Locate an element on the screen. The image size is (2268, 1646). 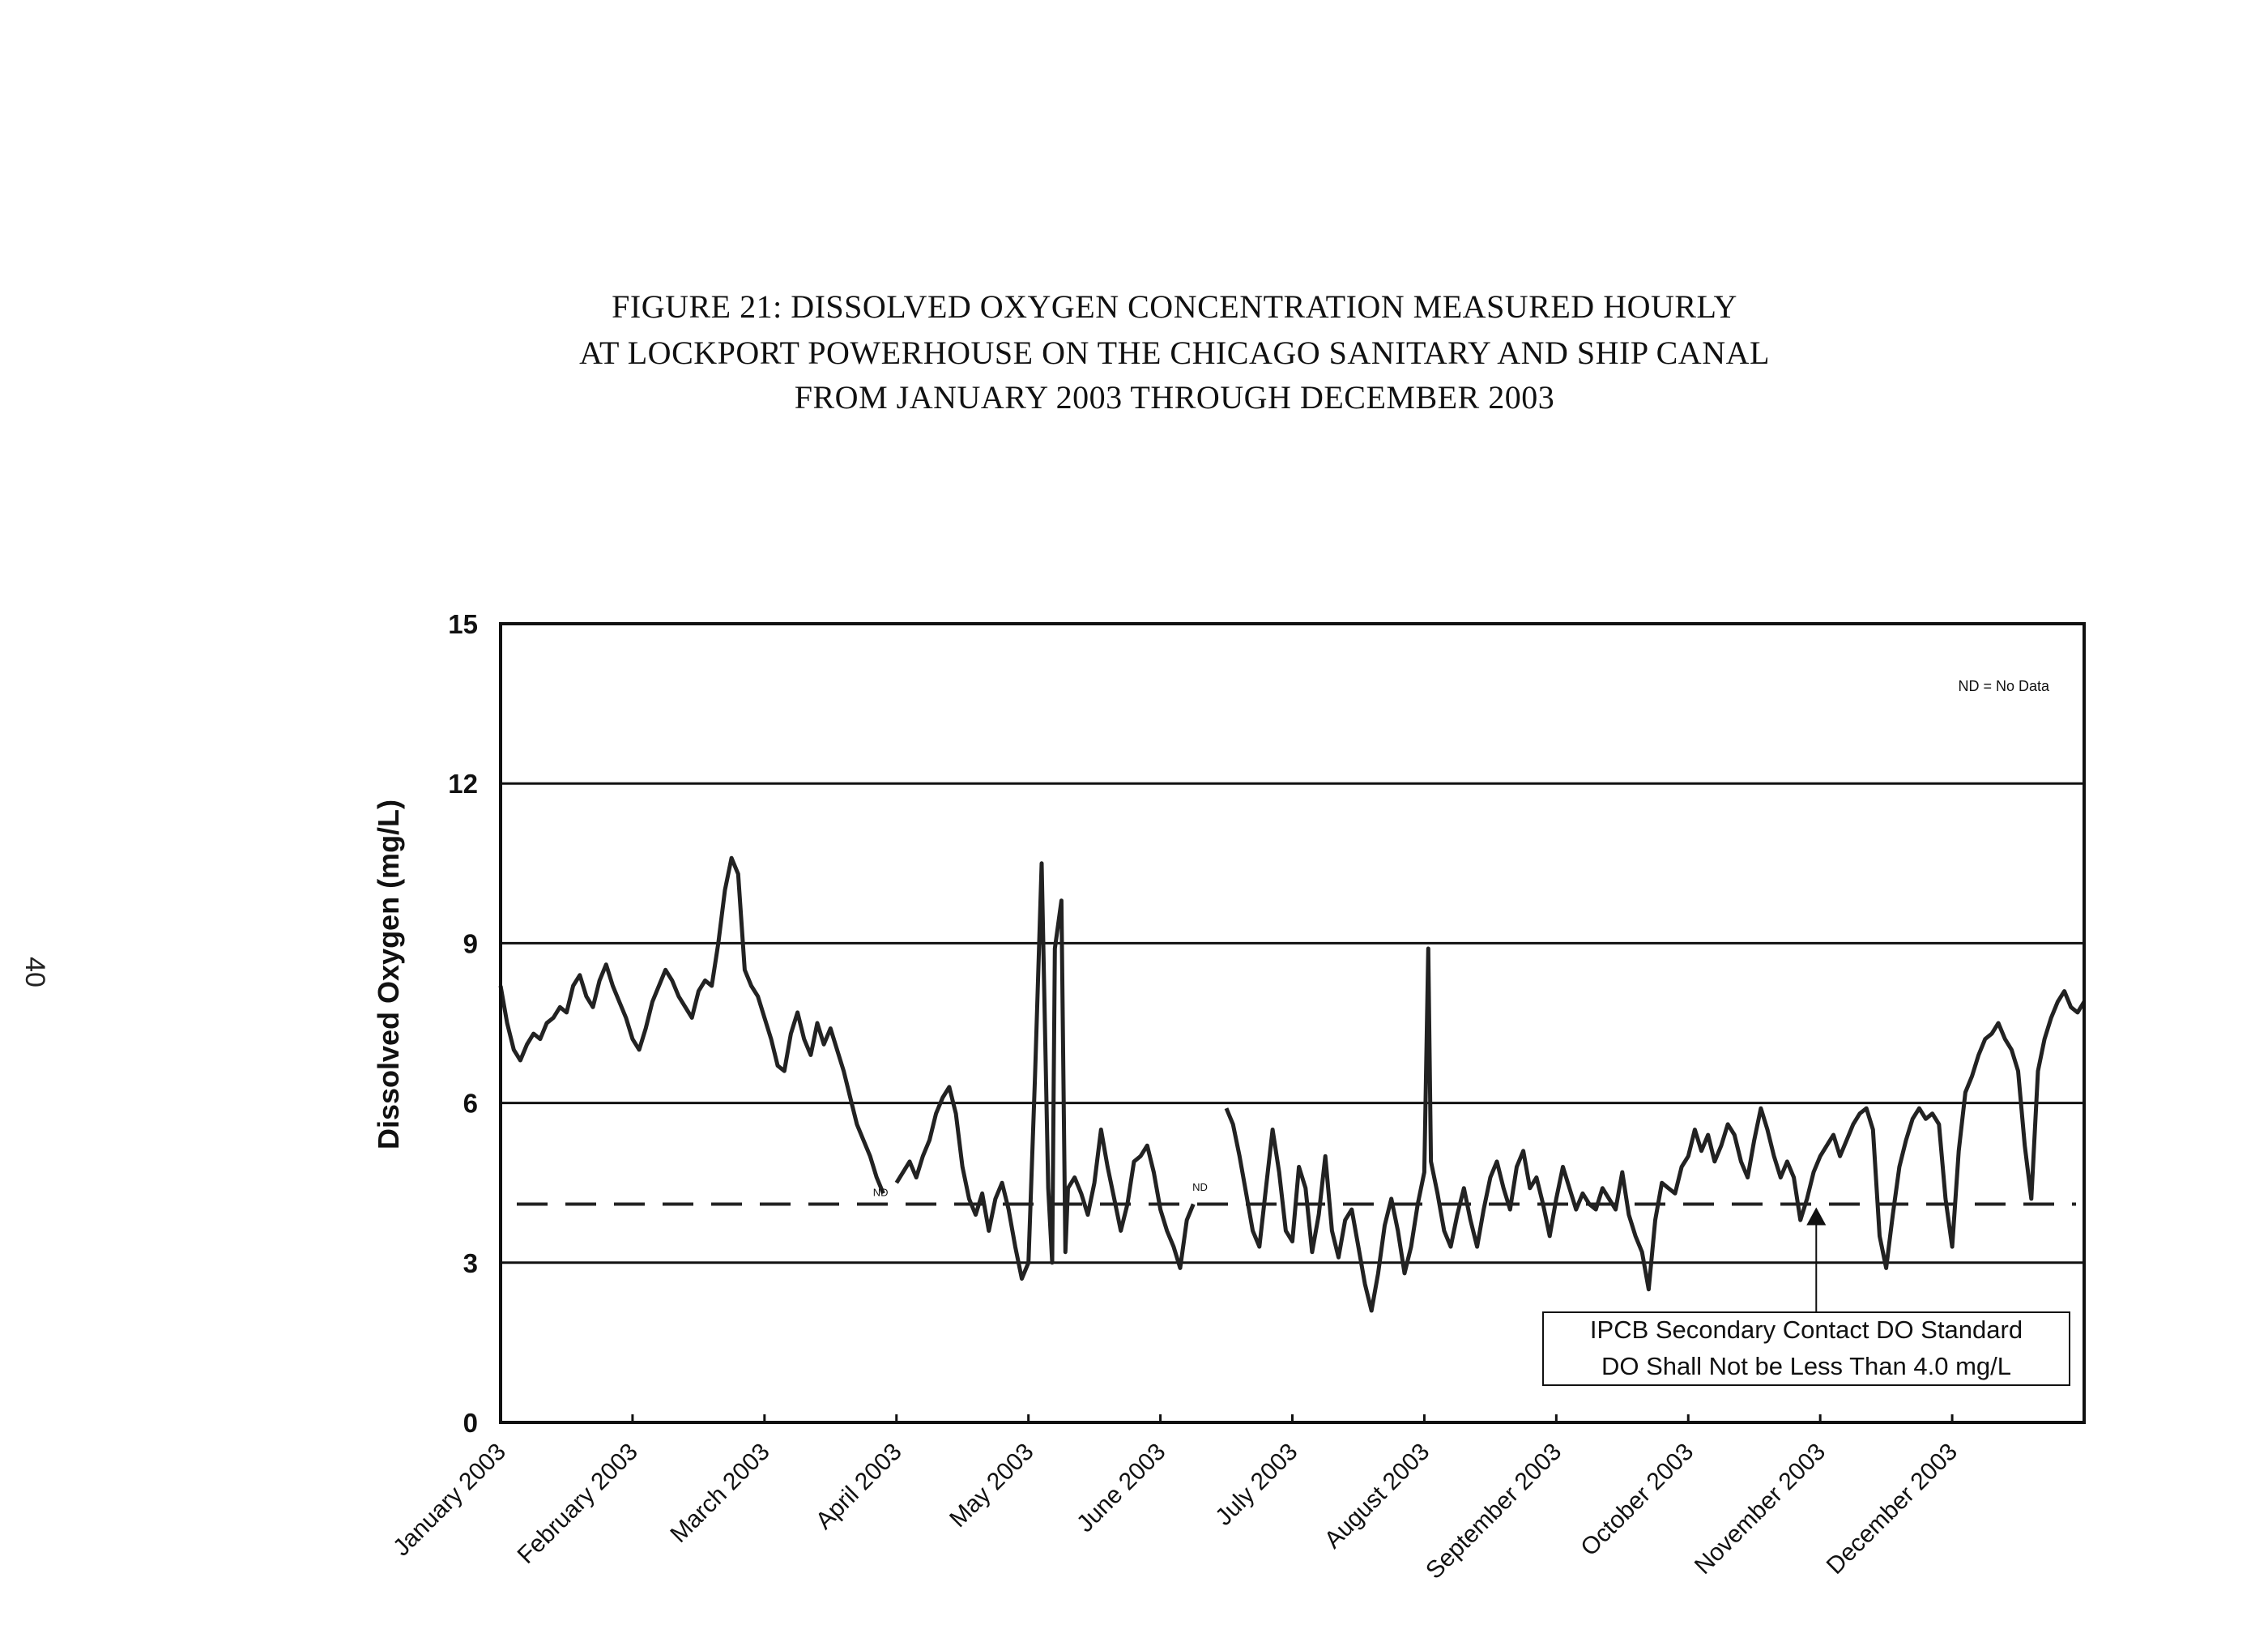
y-axis-label: Dissolved Oxygen (mg/L) is located at coordinates (388, 974).